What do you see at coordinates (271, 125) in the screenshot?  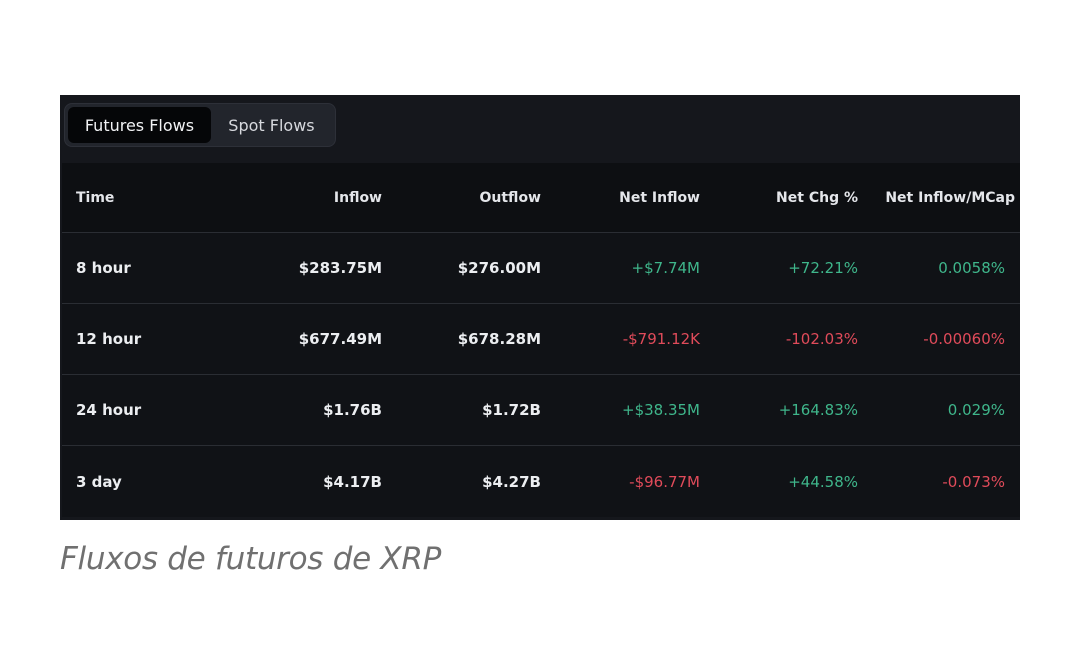 I see `tab-spot-flows: Spot Flows` at bounding box center [271, 125].